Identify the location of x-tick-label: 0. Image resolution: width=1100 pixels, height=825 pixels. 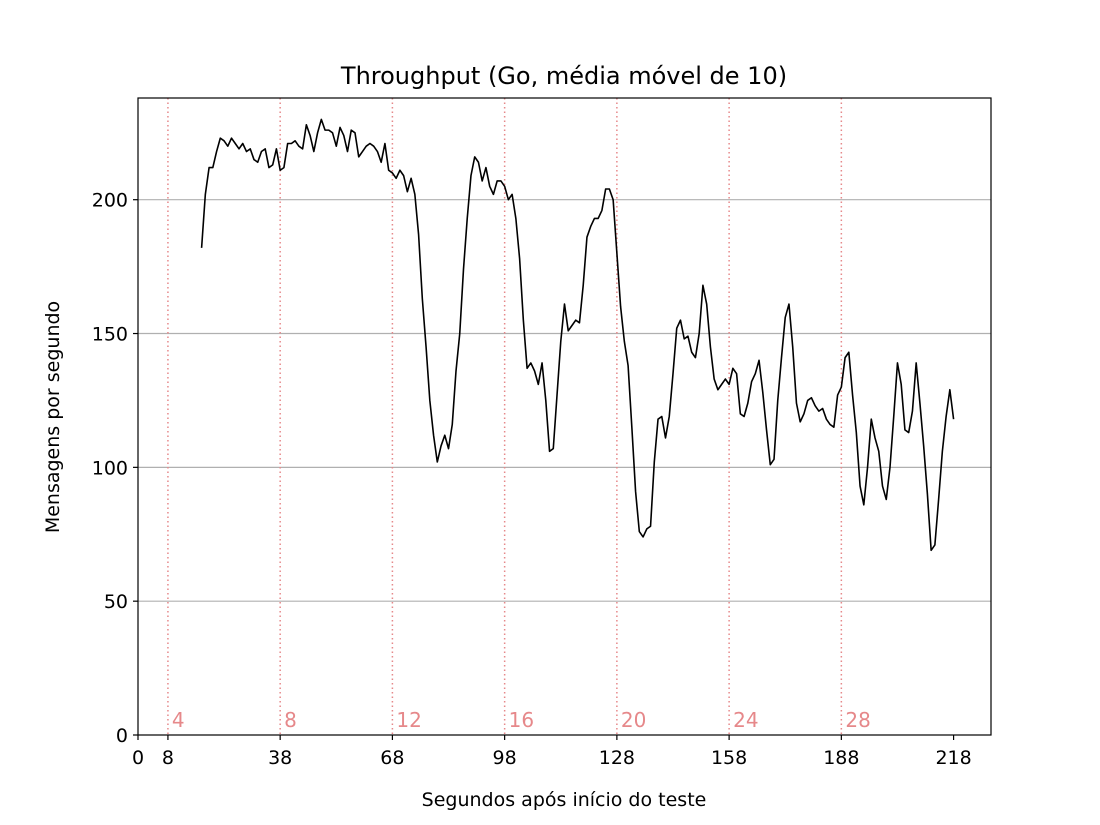
(138, 758).